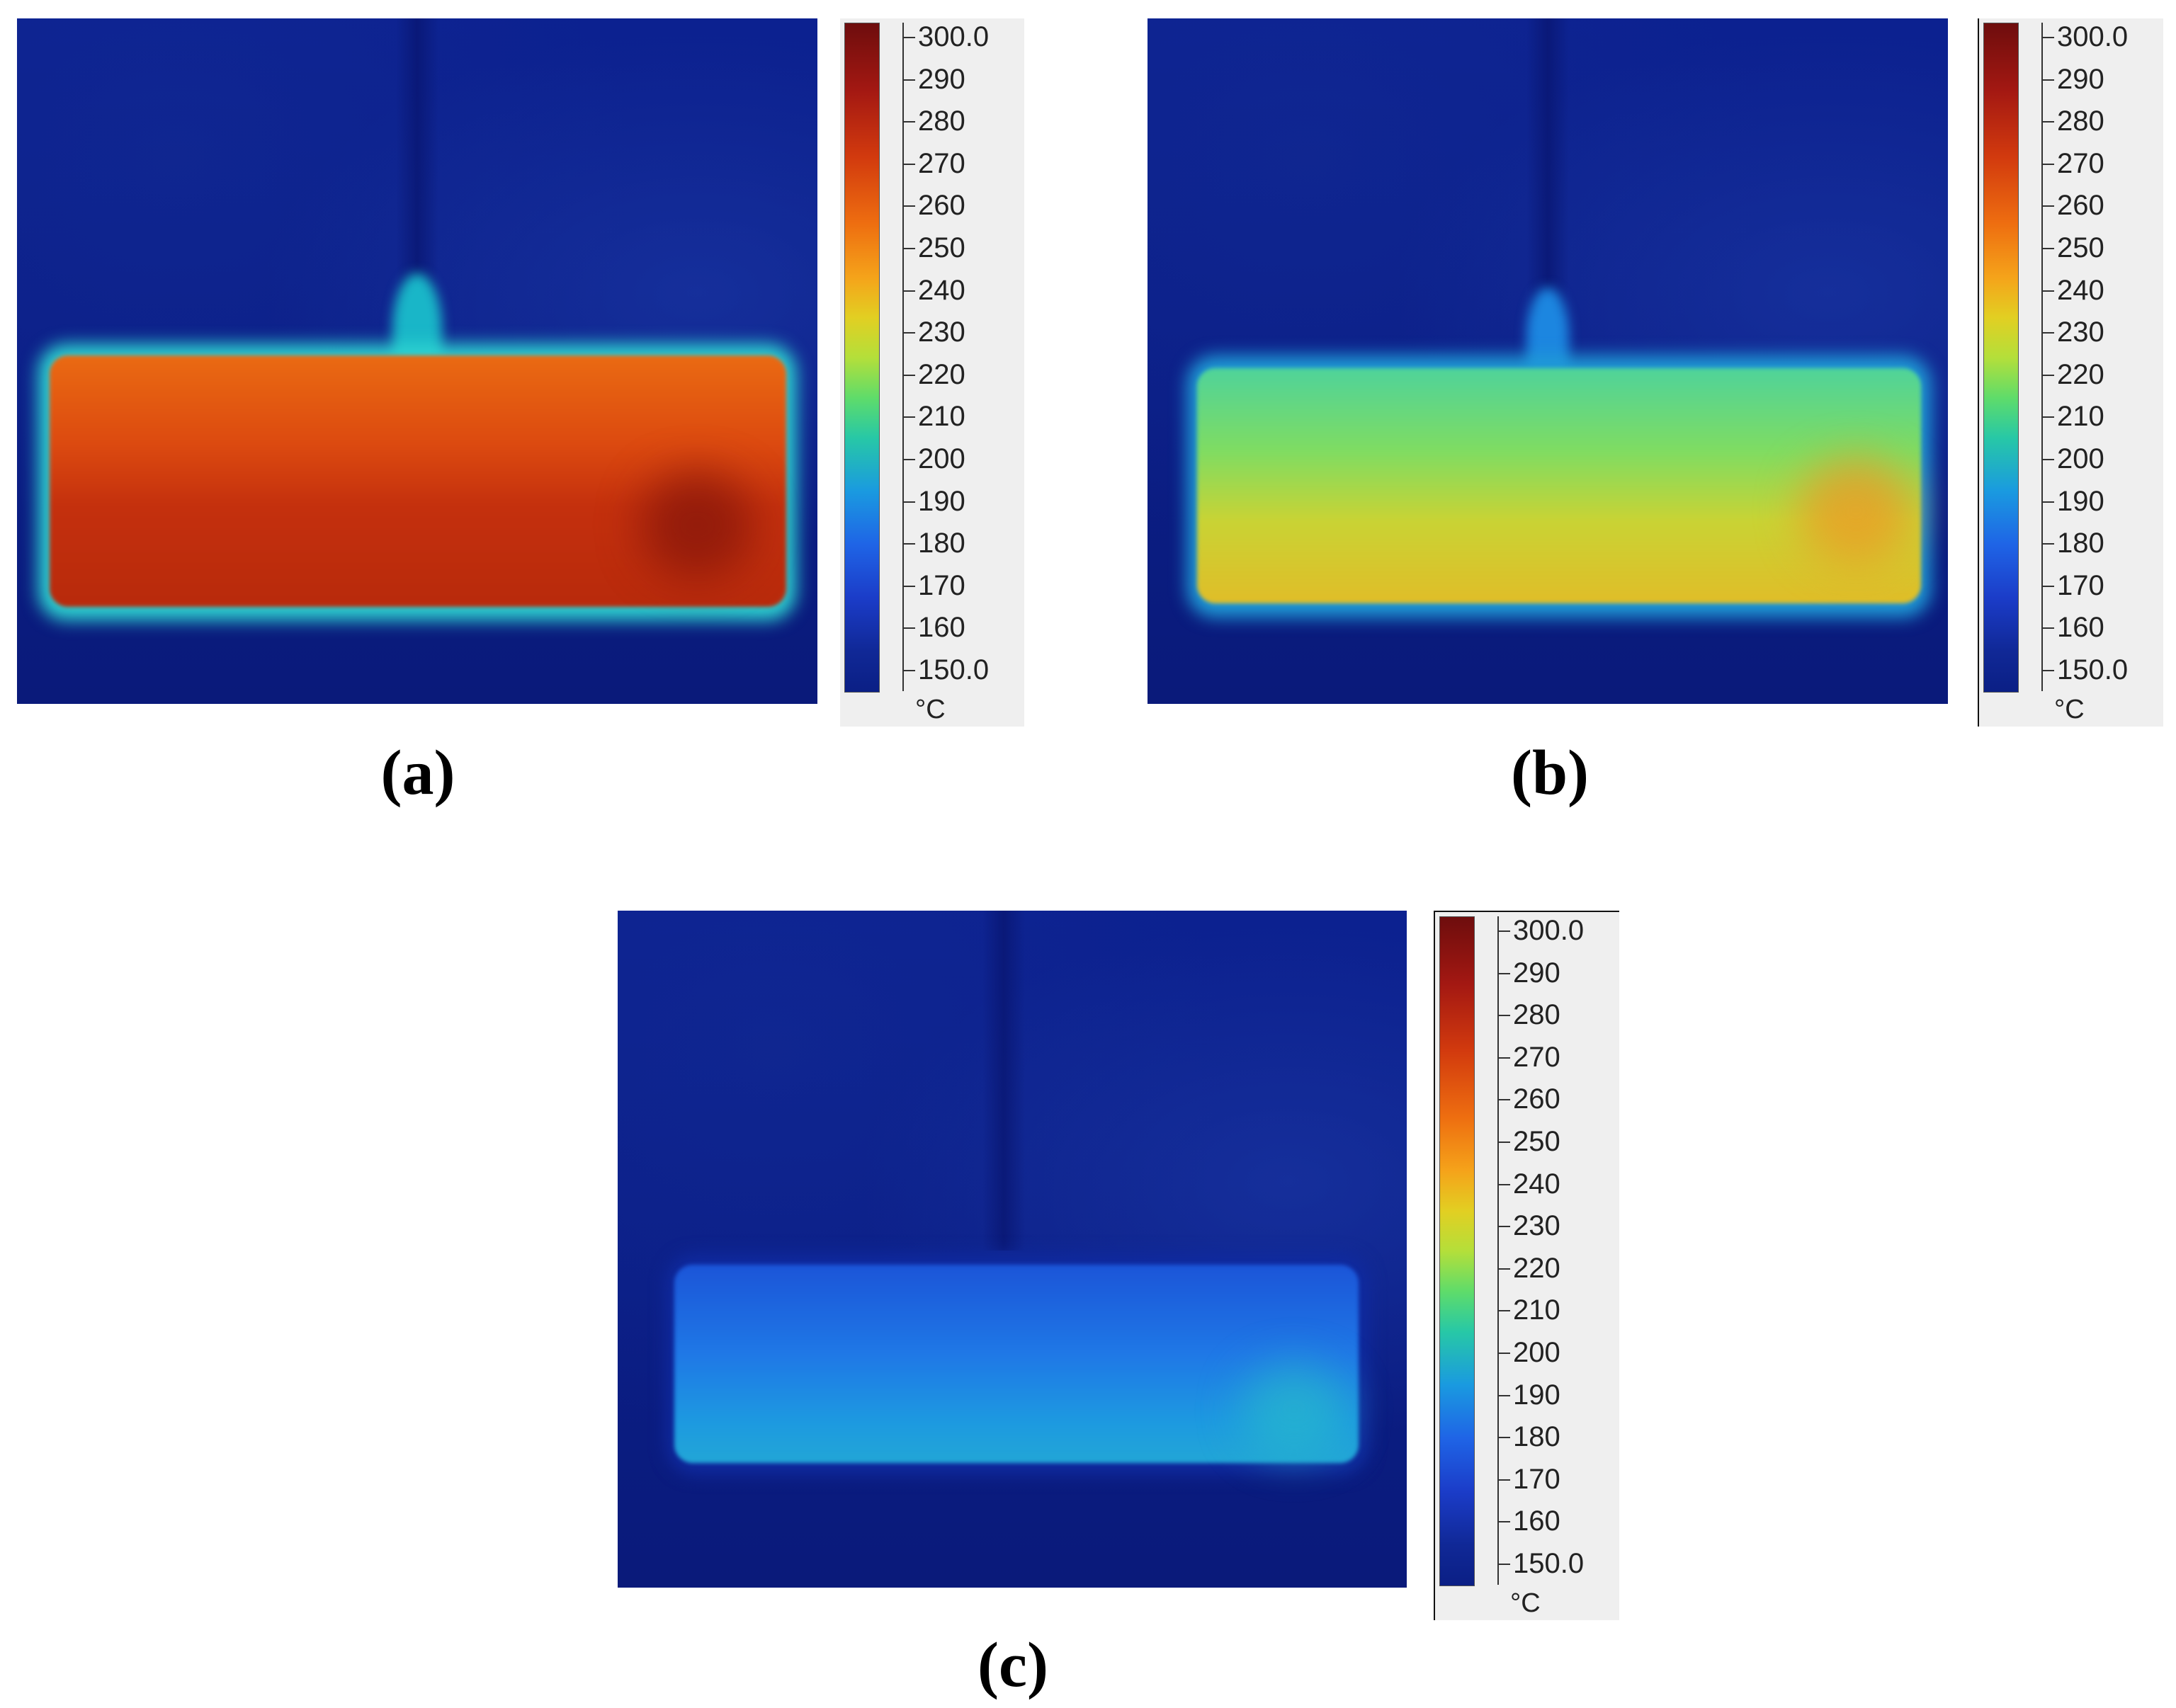  Describe the element at coordinates (1559, 485) in the screenshot. I see `warm-bar` at that location.